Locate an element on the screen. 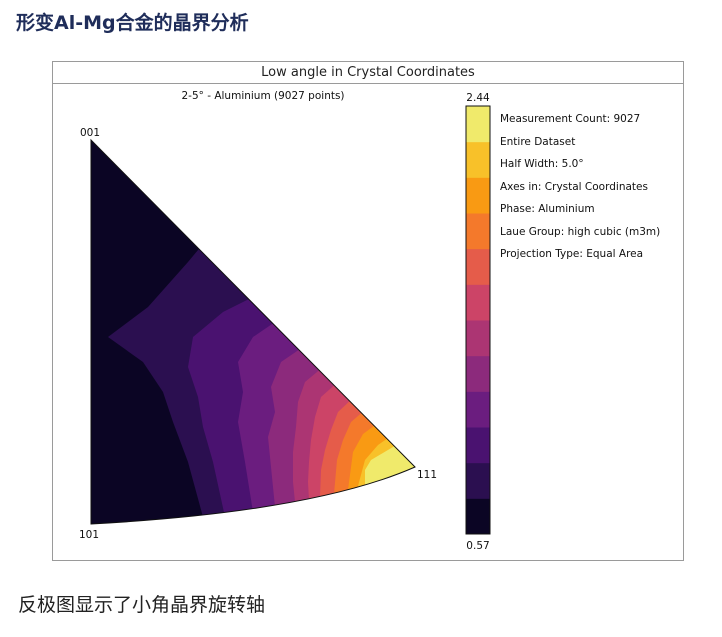  legend-axes: Axes in: Crystal Coordinates is located at coordinates (574, 187).